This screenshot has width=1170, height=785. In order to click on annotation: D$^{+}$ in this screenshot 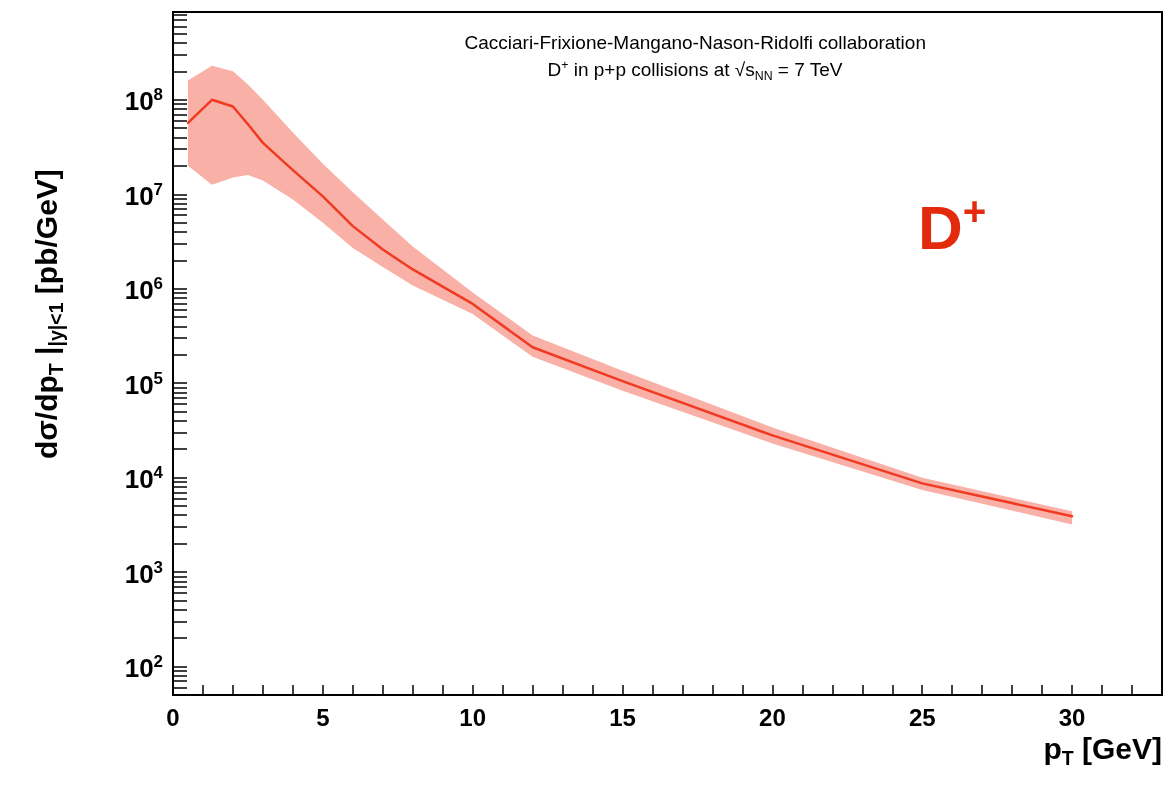, I will do `click(952, 225)`.